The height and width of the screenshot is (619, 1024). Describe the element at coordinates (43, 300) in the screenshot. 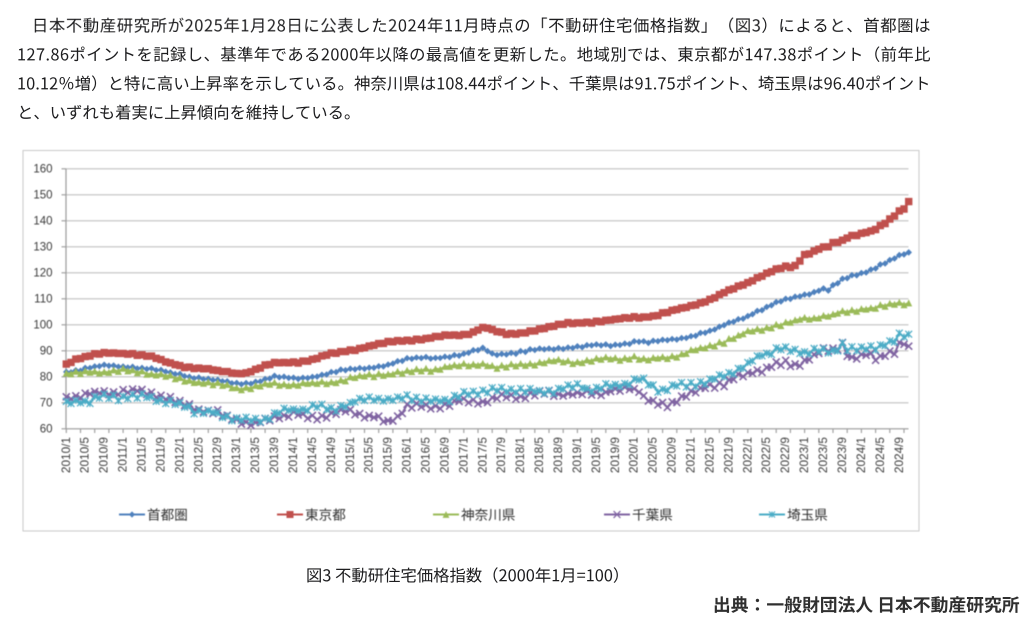

I see `svg-text: 110` at that location.